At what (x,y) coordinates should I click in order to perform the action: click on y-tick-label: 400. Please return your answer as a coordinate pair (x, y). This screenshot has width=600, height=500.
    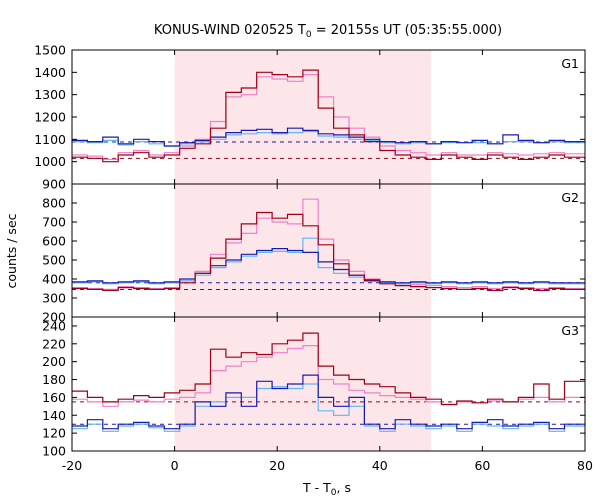
    Looking at the image, I should click on (54, 279).